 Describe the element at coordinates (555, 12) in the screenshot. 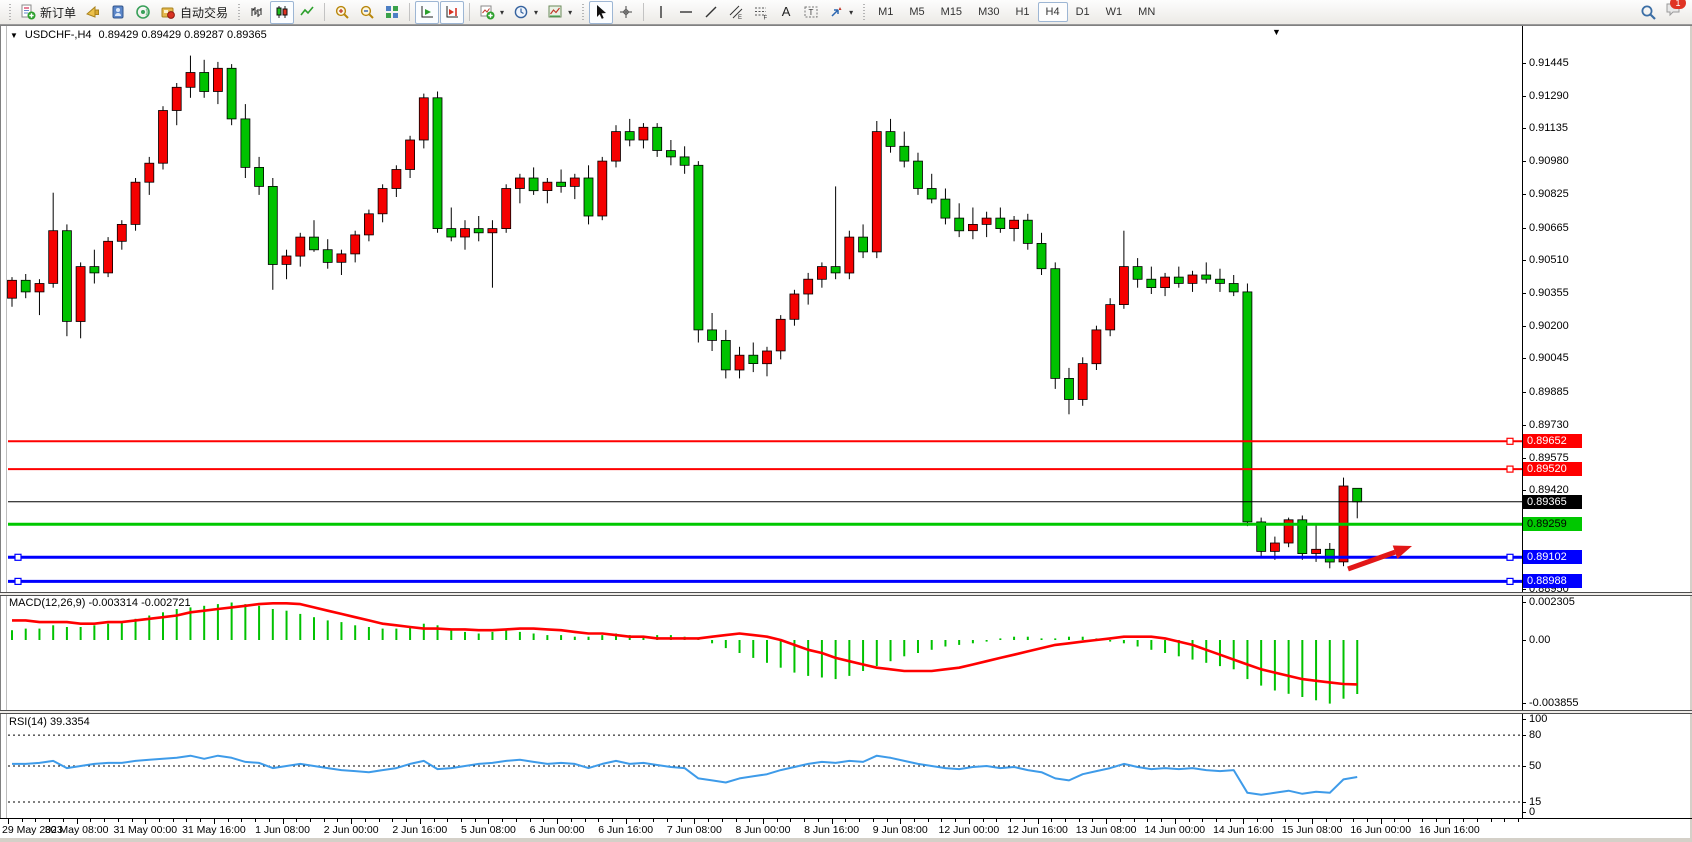

I see `templates-icon` at that location.